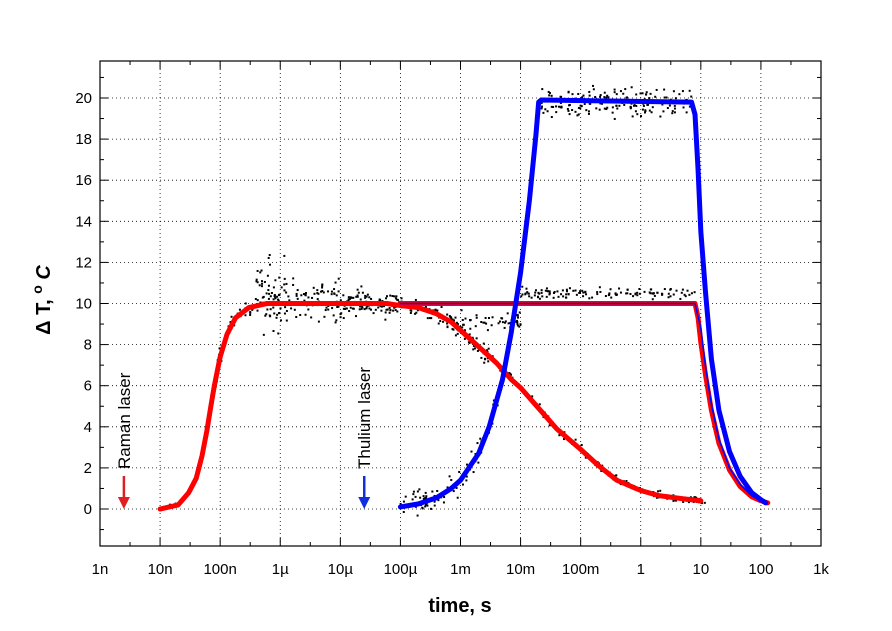  Describe the element at coordinates (44, 317) in the screenshot. I see `y-axis-title-main: Δ T,` at that location.